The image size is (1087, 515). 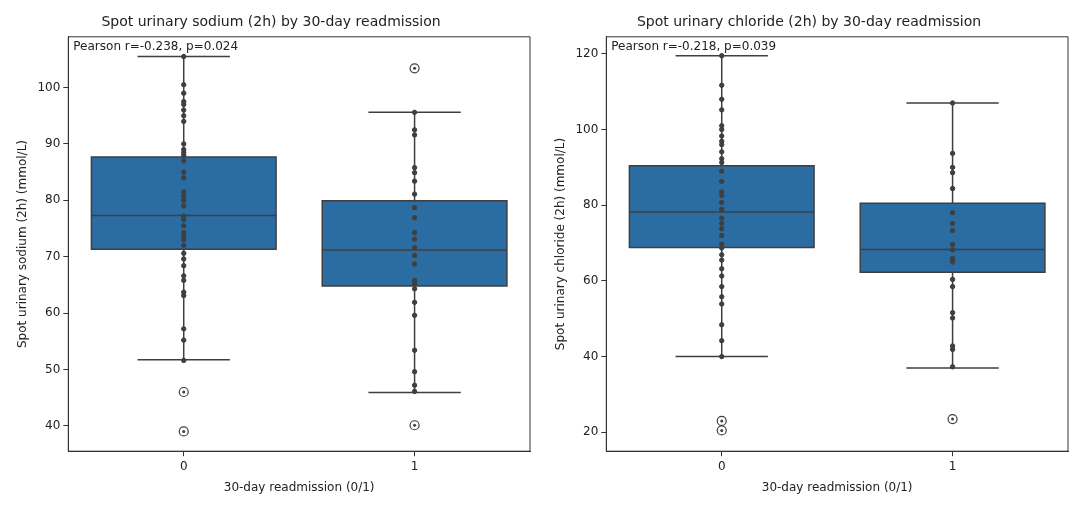 What do you see at coordinates (809, 21) in the screenshot?
I see `chart-title: Spot urinary chloride (2h) by 30-day readmission` at bounding box center [809, 21].